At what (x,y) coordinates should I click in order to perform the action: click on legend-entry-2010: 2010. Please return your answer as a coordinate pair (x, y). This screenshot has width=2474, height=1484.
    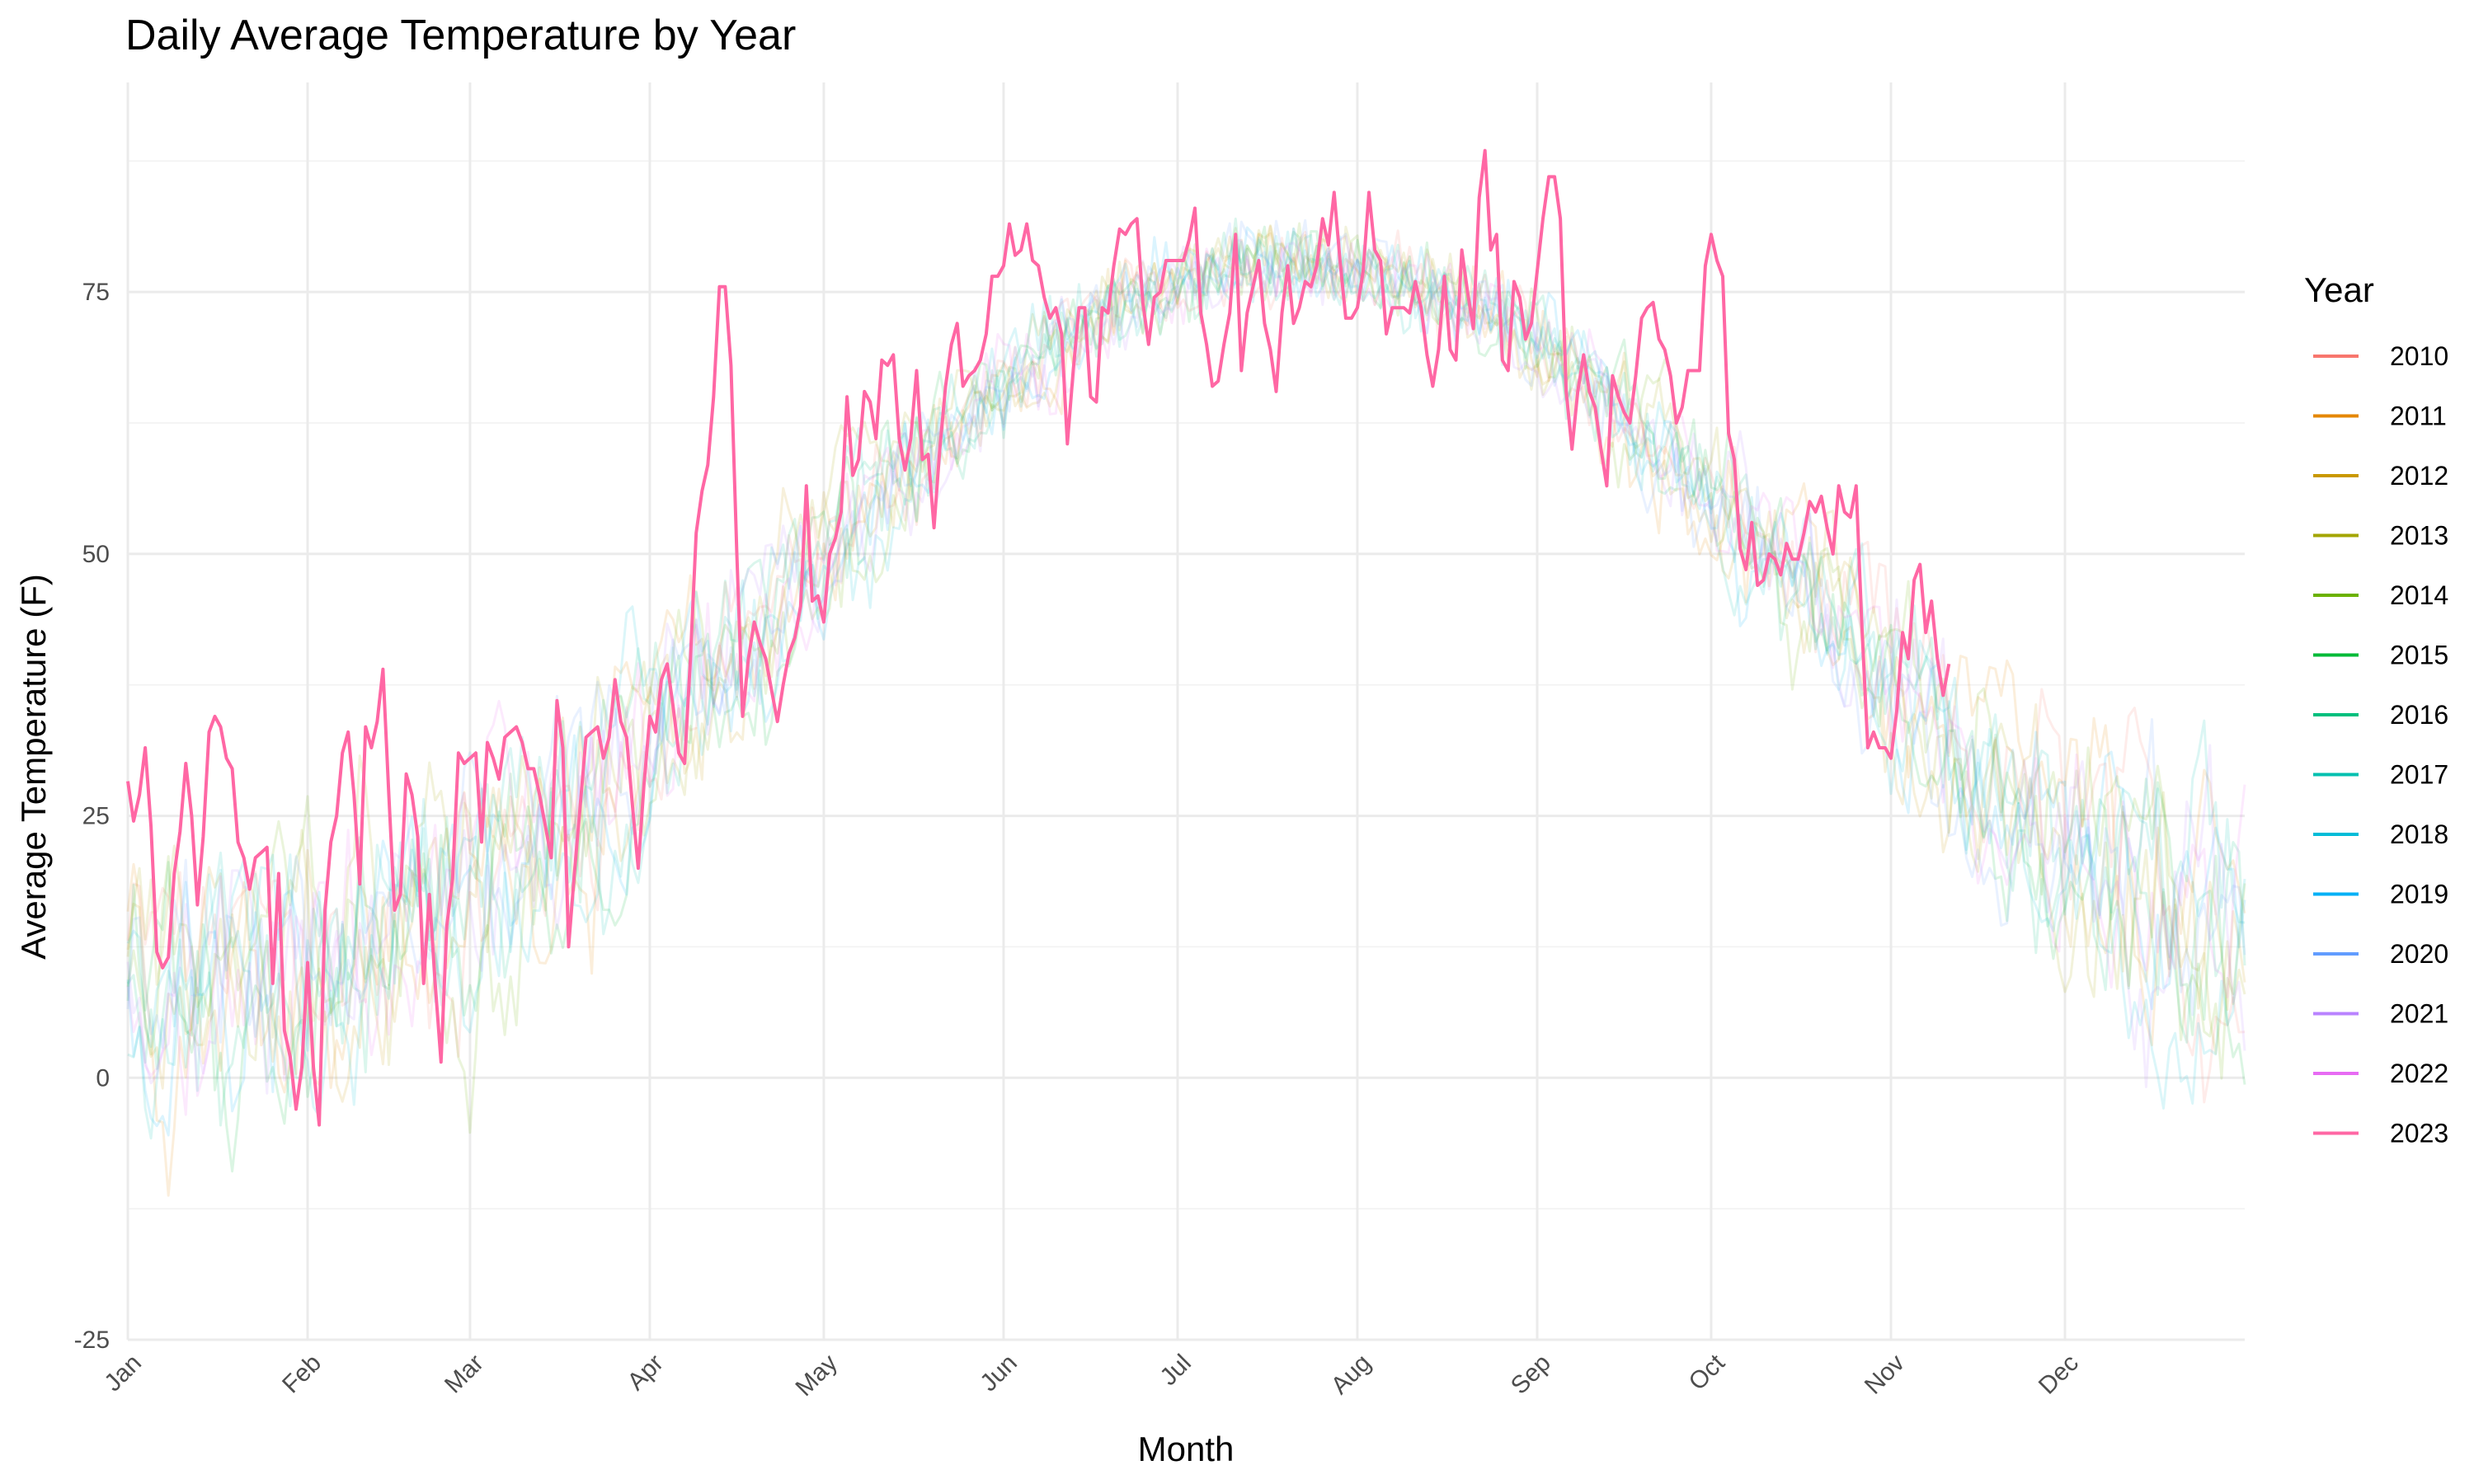
    Looking at the image, I should click on (2380, 356).